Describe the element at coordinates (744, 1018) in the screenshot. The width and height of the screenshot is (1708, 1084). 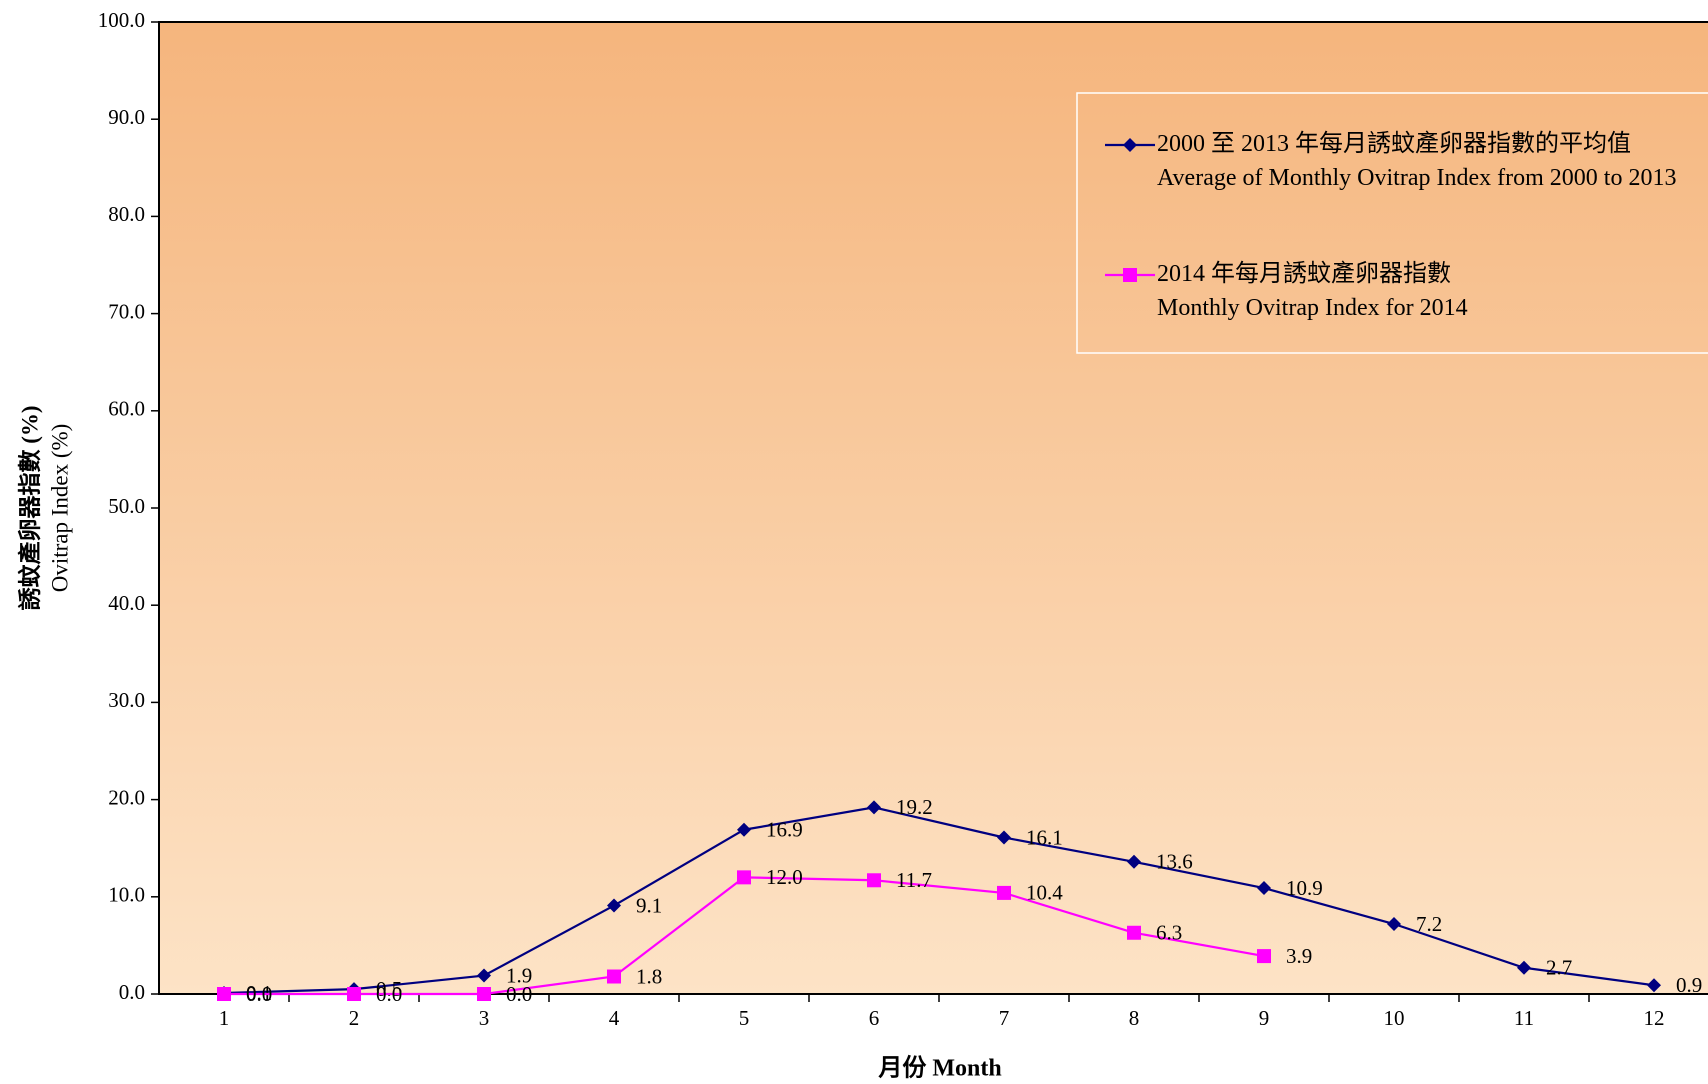
I see `x-tick-label: 5` at that location.